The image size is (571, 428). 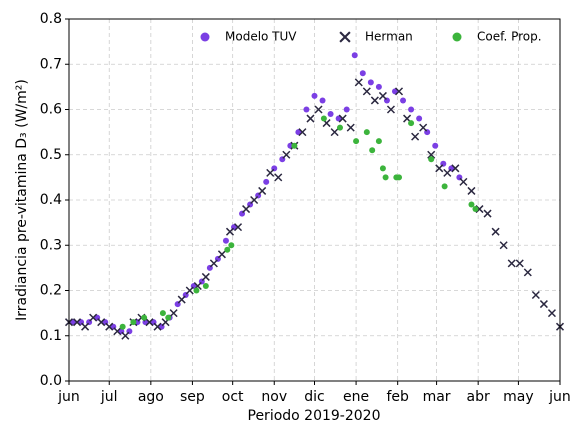 What do you see at coordinates (51, 155) in the screenshot?
I see `y-tick-label: 0.5` at bounding box center [51, 155].